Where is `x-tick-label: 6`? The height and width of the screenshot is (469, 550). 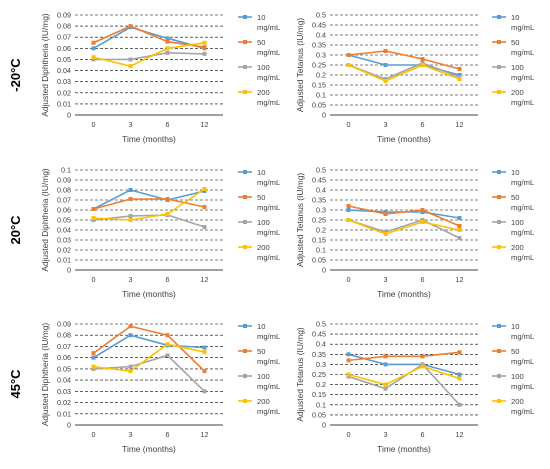 x-tick-label: 6 is located at coordinates (423, 434).